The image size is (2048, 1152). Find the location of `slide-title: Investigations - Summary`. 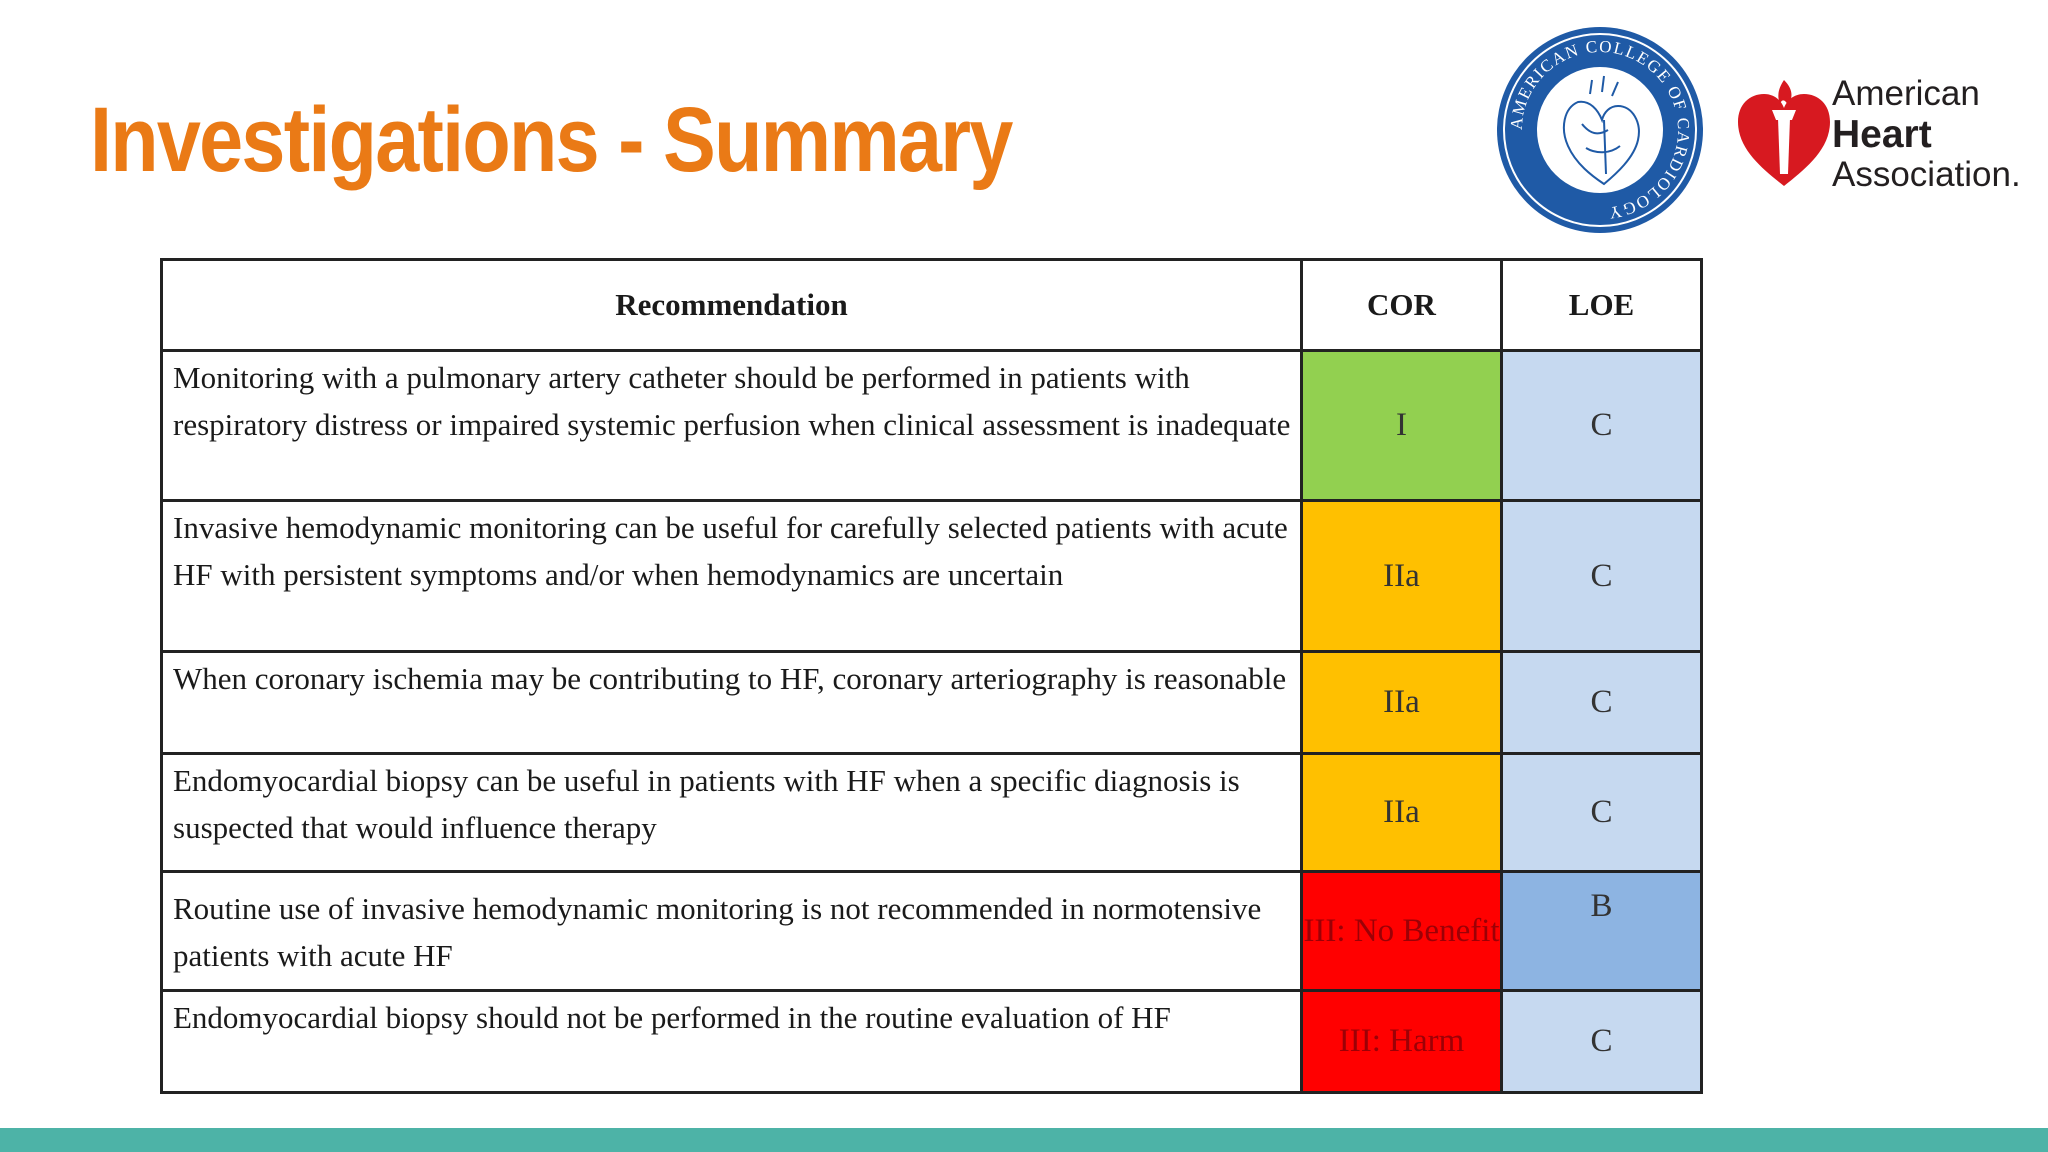

slide-title: Investigations - Summary is located at coordinates (551, 140).